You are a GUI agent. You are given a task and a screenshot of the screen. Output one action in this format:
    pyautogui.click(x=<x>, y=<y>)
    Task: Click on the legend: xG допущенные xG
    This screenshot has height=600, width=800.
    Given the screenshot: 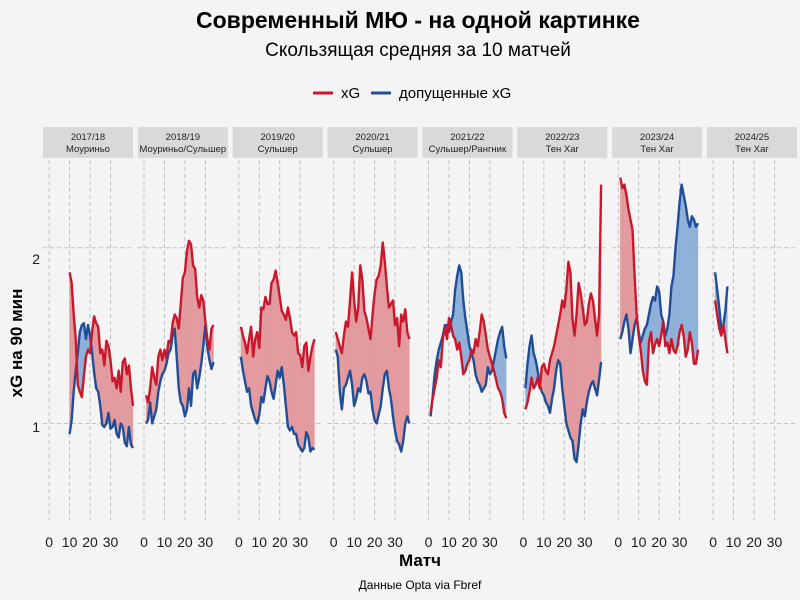 What is the action you would take?
    pyautogui.click(x=412, y=93)
    